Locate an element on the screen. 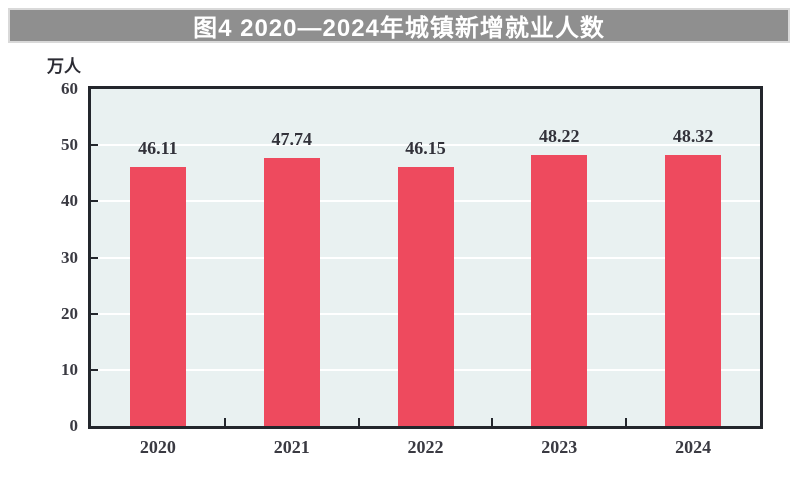 Image resolution: width=800 pixels, height=477 pixels. y-axis-tick-label: 20 is located at coordinates (69, 313).